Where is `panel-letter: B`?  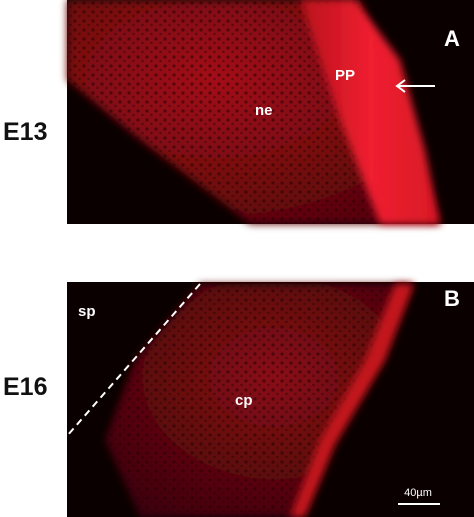
panel-letter: B is located at coordinates (452, 298).